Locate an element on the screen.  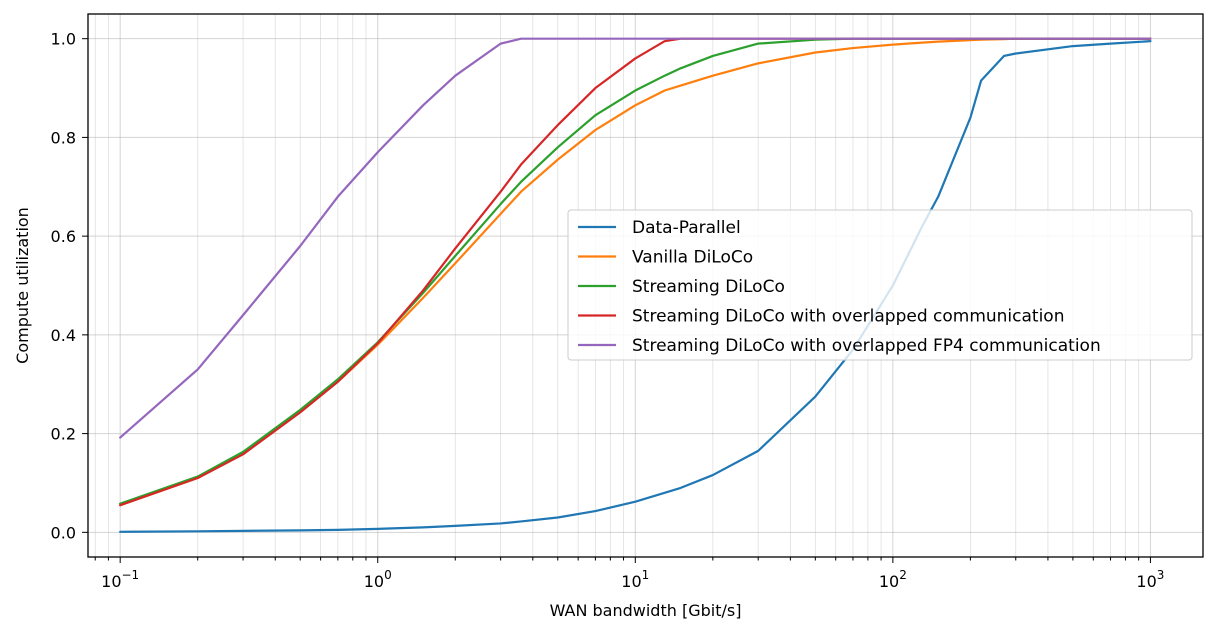
y-tick-label: 0.6 is located at coordinates (63, 236).